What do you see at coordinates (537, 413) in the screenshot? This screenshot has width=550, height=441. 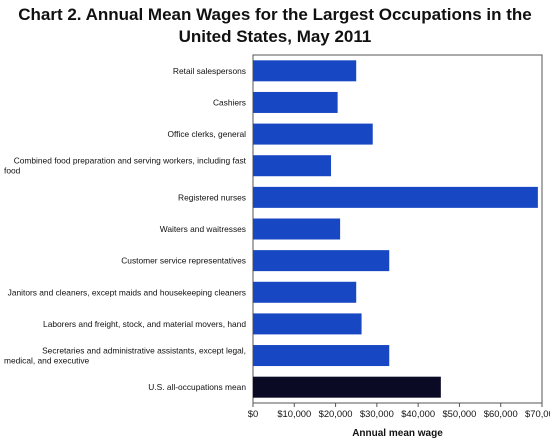 I see `x-tick-label: $70,000` at bounding box center [537, 413].